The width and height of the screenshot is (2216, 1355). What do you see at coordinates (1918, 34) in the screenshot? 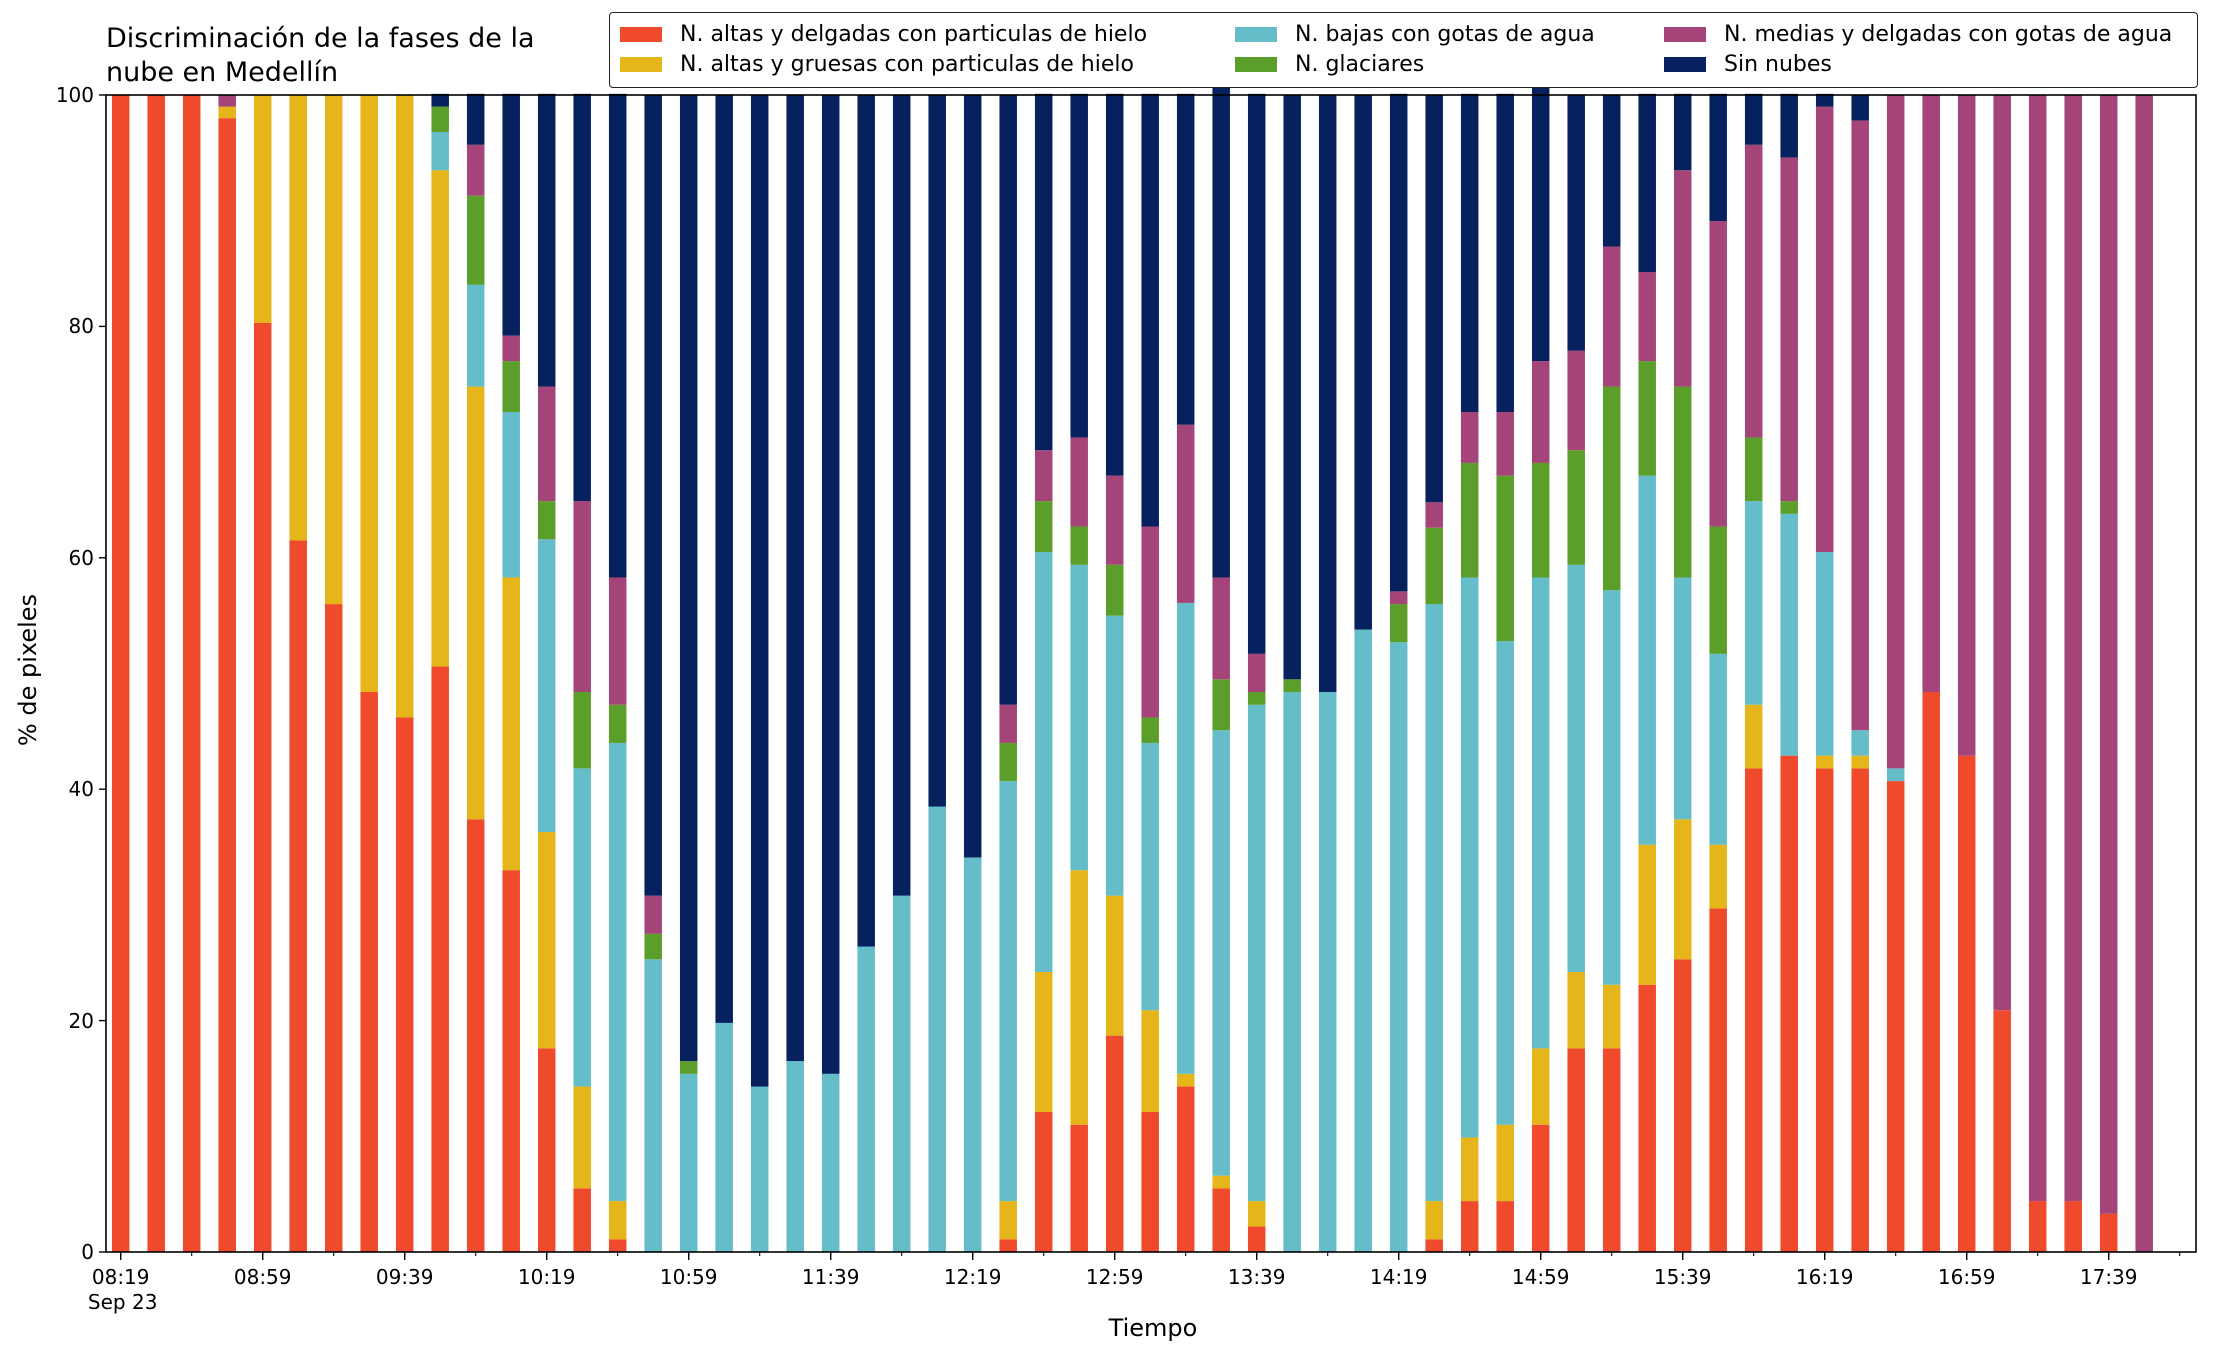
I see `legend-item: N. medias y delgadas con gotas de agua` at bounding box center [1918, 34].